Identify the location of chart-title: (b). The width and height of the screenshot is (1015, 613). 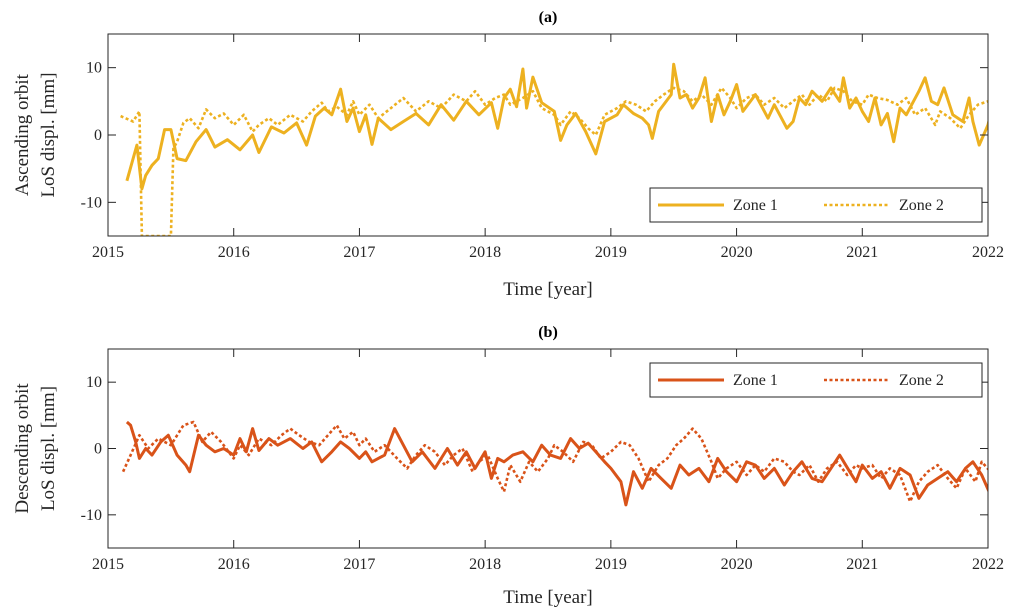
(548, 332).